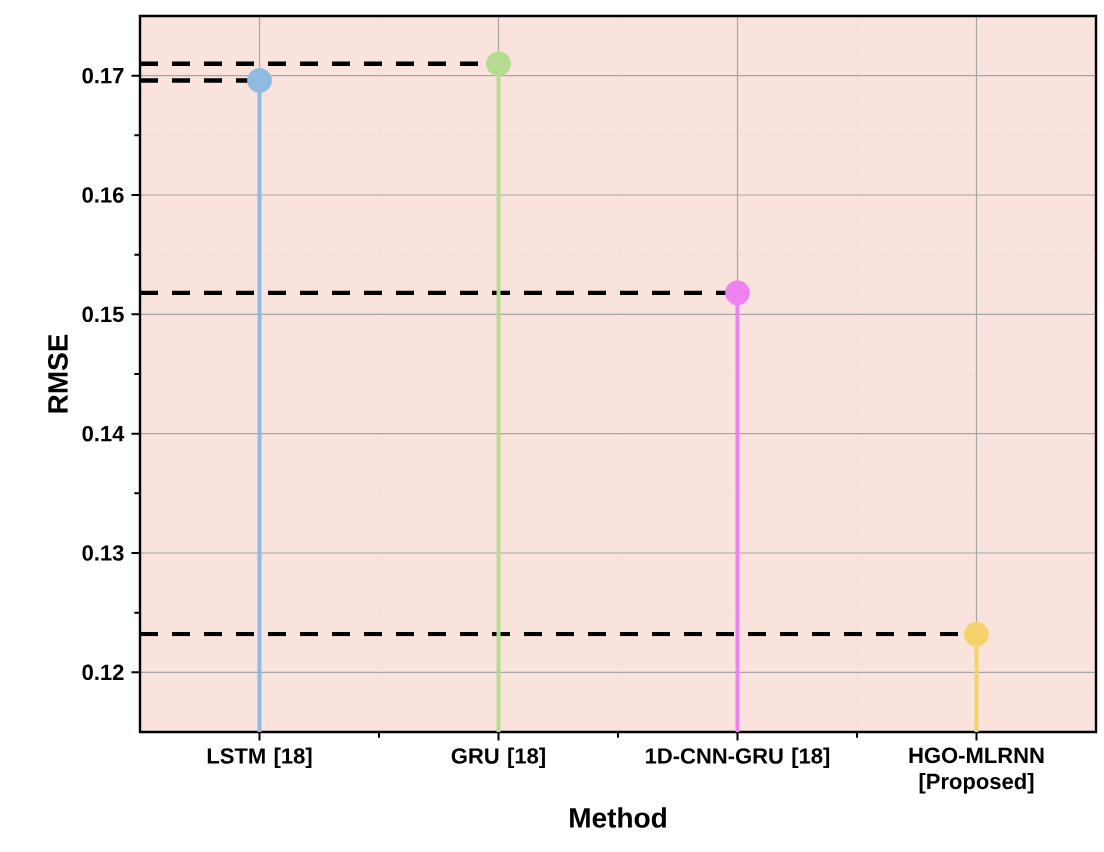 The height and width of the screenshot is (852, 1104). Describe the element at coordinates (259, 758) in the screenshot. I see `x-tick-label: LSTM [18]` at that location.